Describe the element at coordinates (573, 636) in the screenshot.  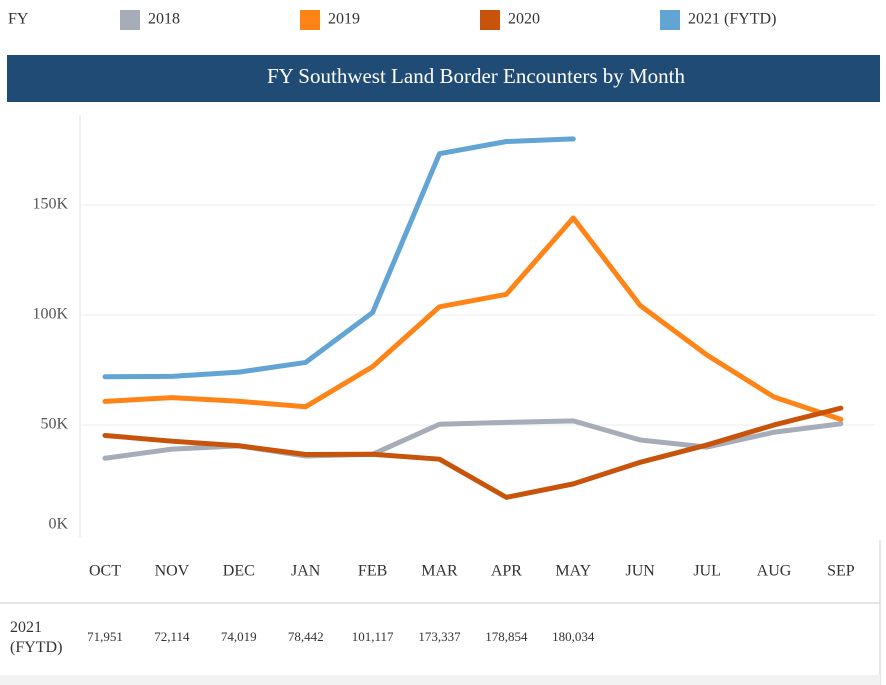
I see `table-cell: 180,034` at that location.